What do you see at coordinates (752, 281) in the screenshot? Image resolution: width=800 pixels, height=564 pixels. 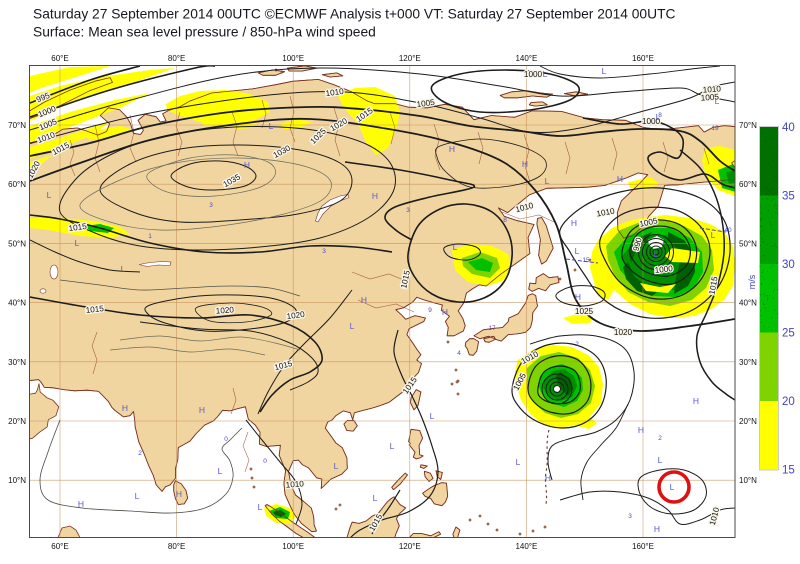 I see `svg-text: m/s` at bounding box center [752, 281].